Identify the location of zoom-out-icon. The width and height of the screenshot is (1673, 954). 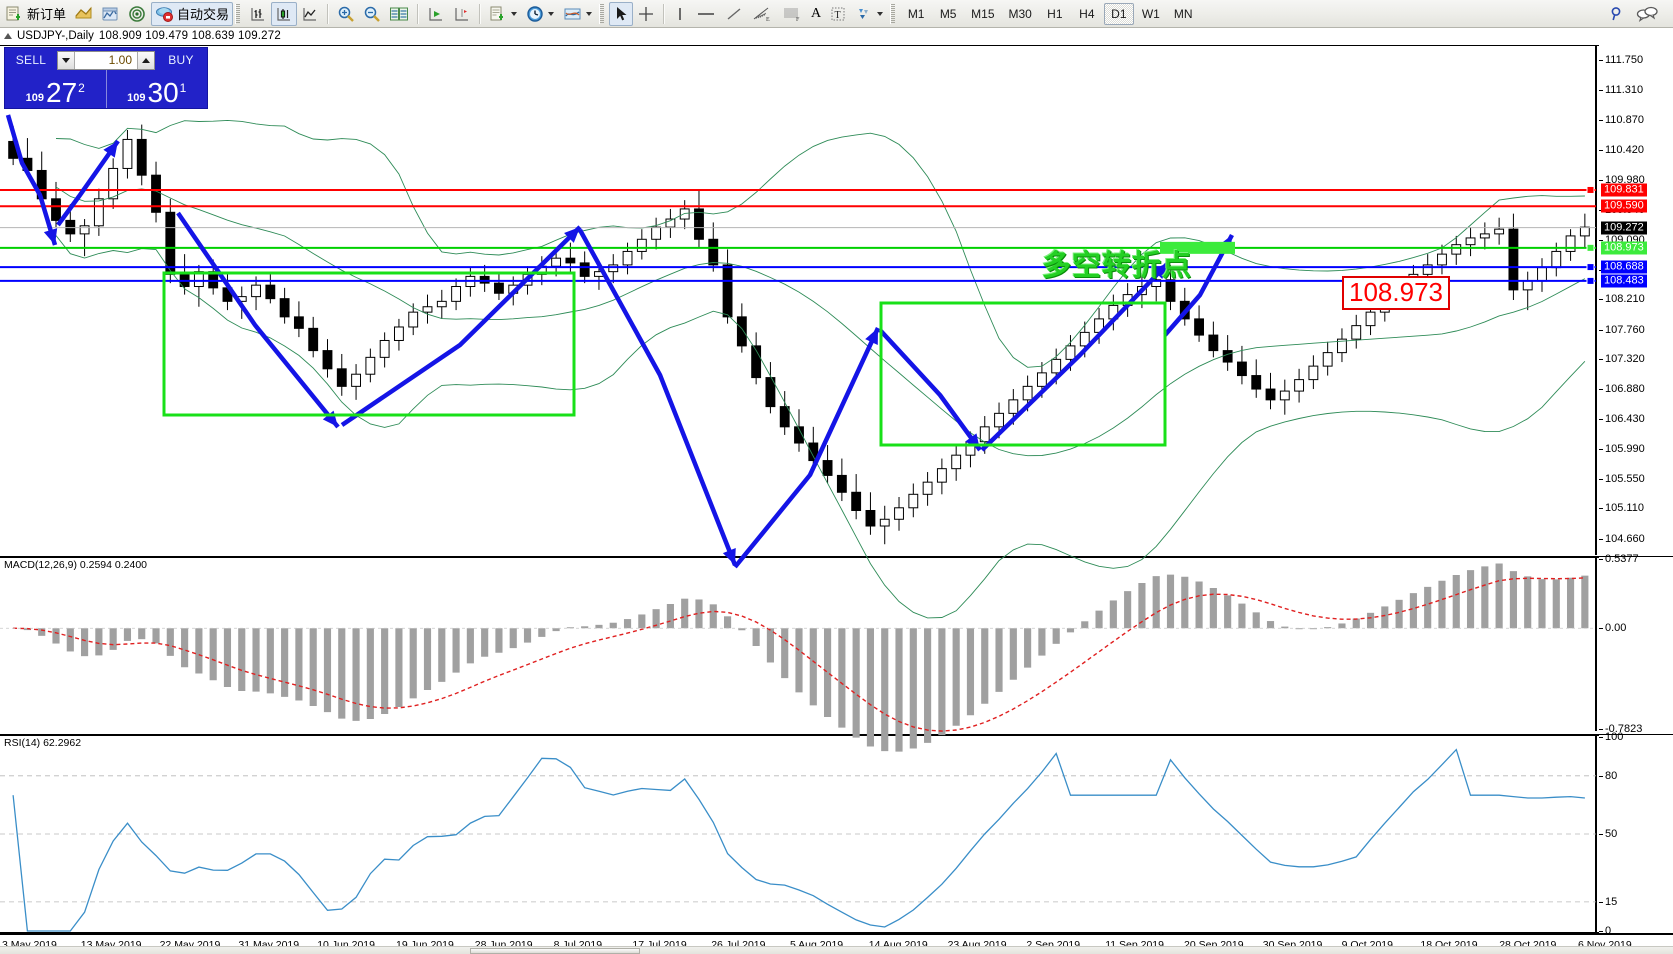
(372, 14).